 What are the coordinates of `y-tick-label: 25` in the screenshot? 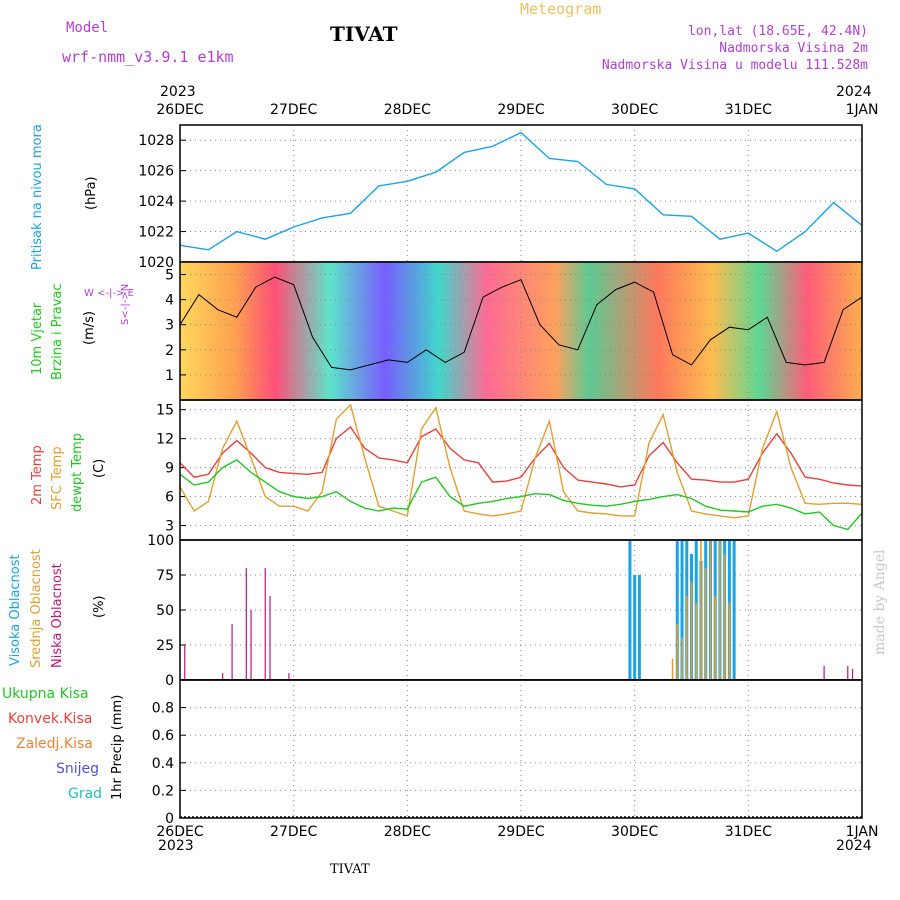 It's located at (165, 646).